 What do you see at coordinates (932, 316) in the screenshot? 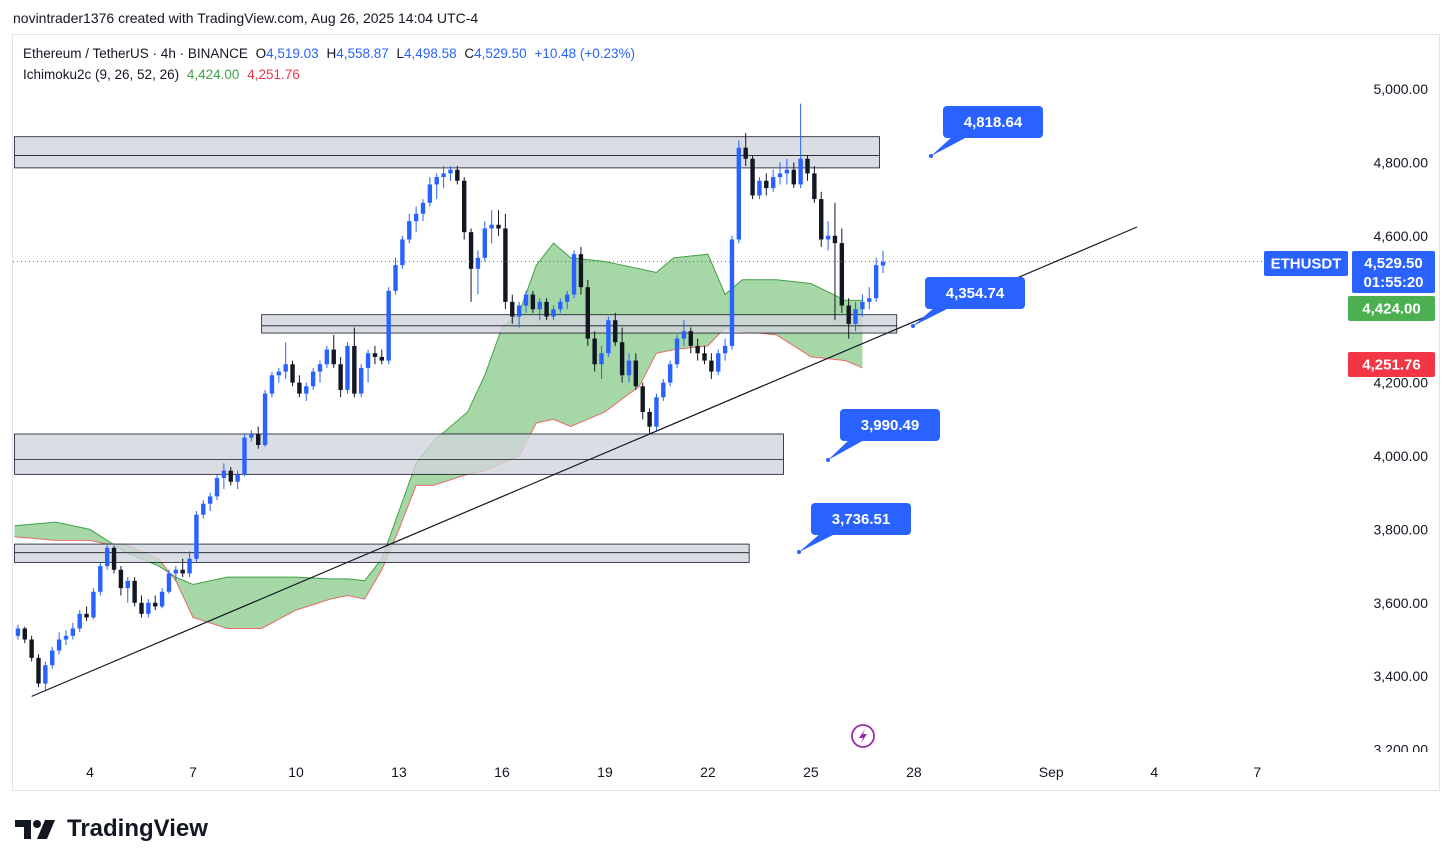
I see `callout-pointer` at bounding box center [932, 316].